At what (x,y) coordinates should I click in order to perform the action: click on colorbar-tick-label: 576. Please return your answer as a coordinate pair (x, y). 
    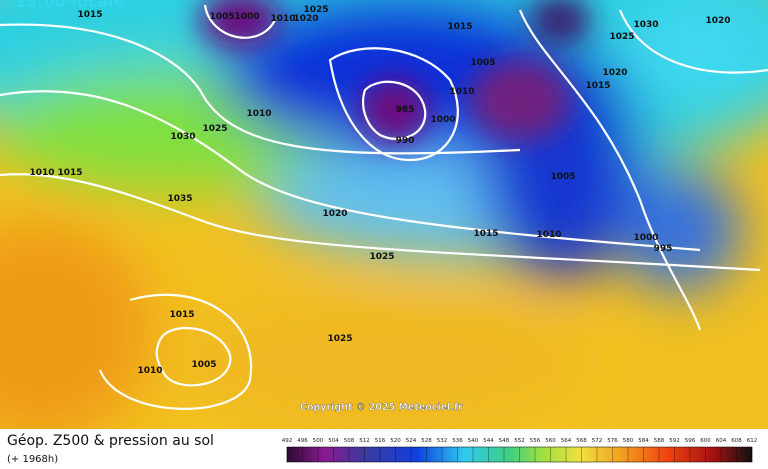
    Looking at the image, I should click on (612, 441).